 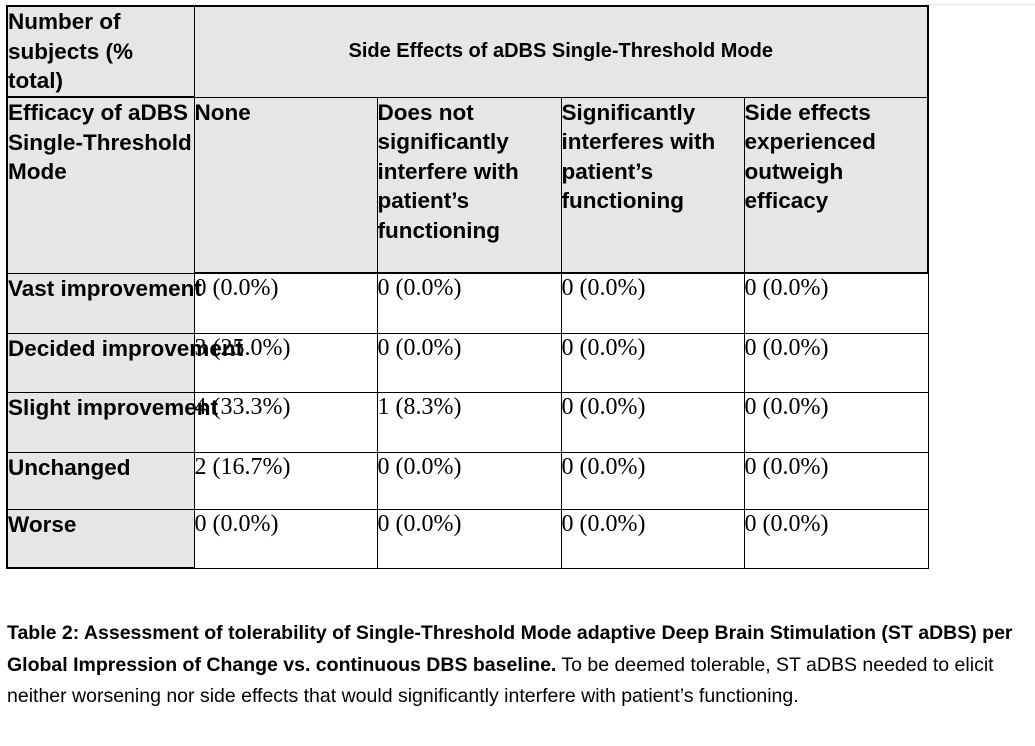 What do you see at coordinates (980, 4) in the screenshot?
I see `top-rule` at bounding box center [980, 4].